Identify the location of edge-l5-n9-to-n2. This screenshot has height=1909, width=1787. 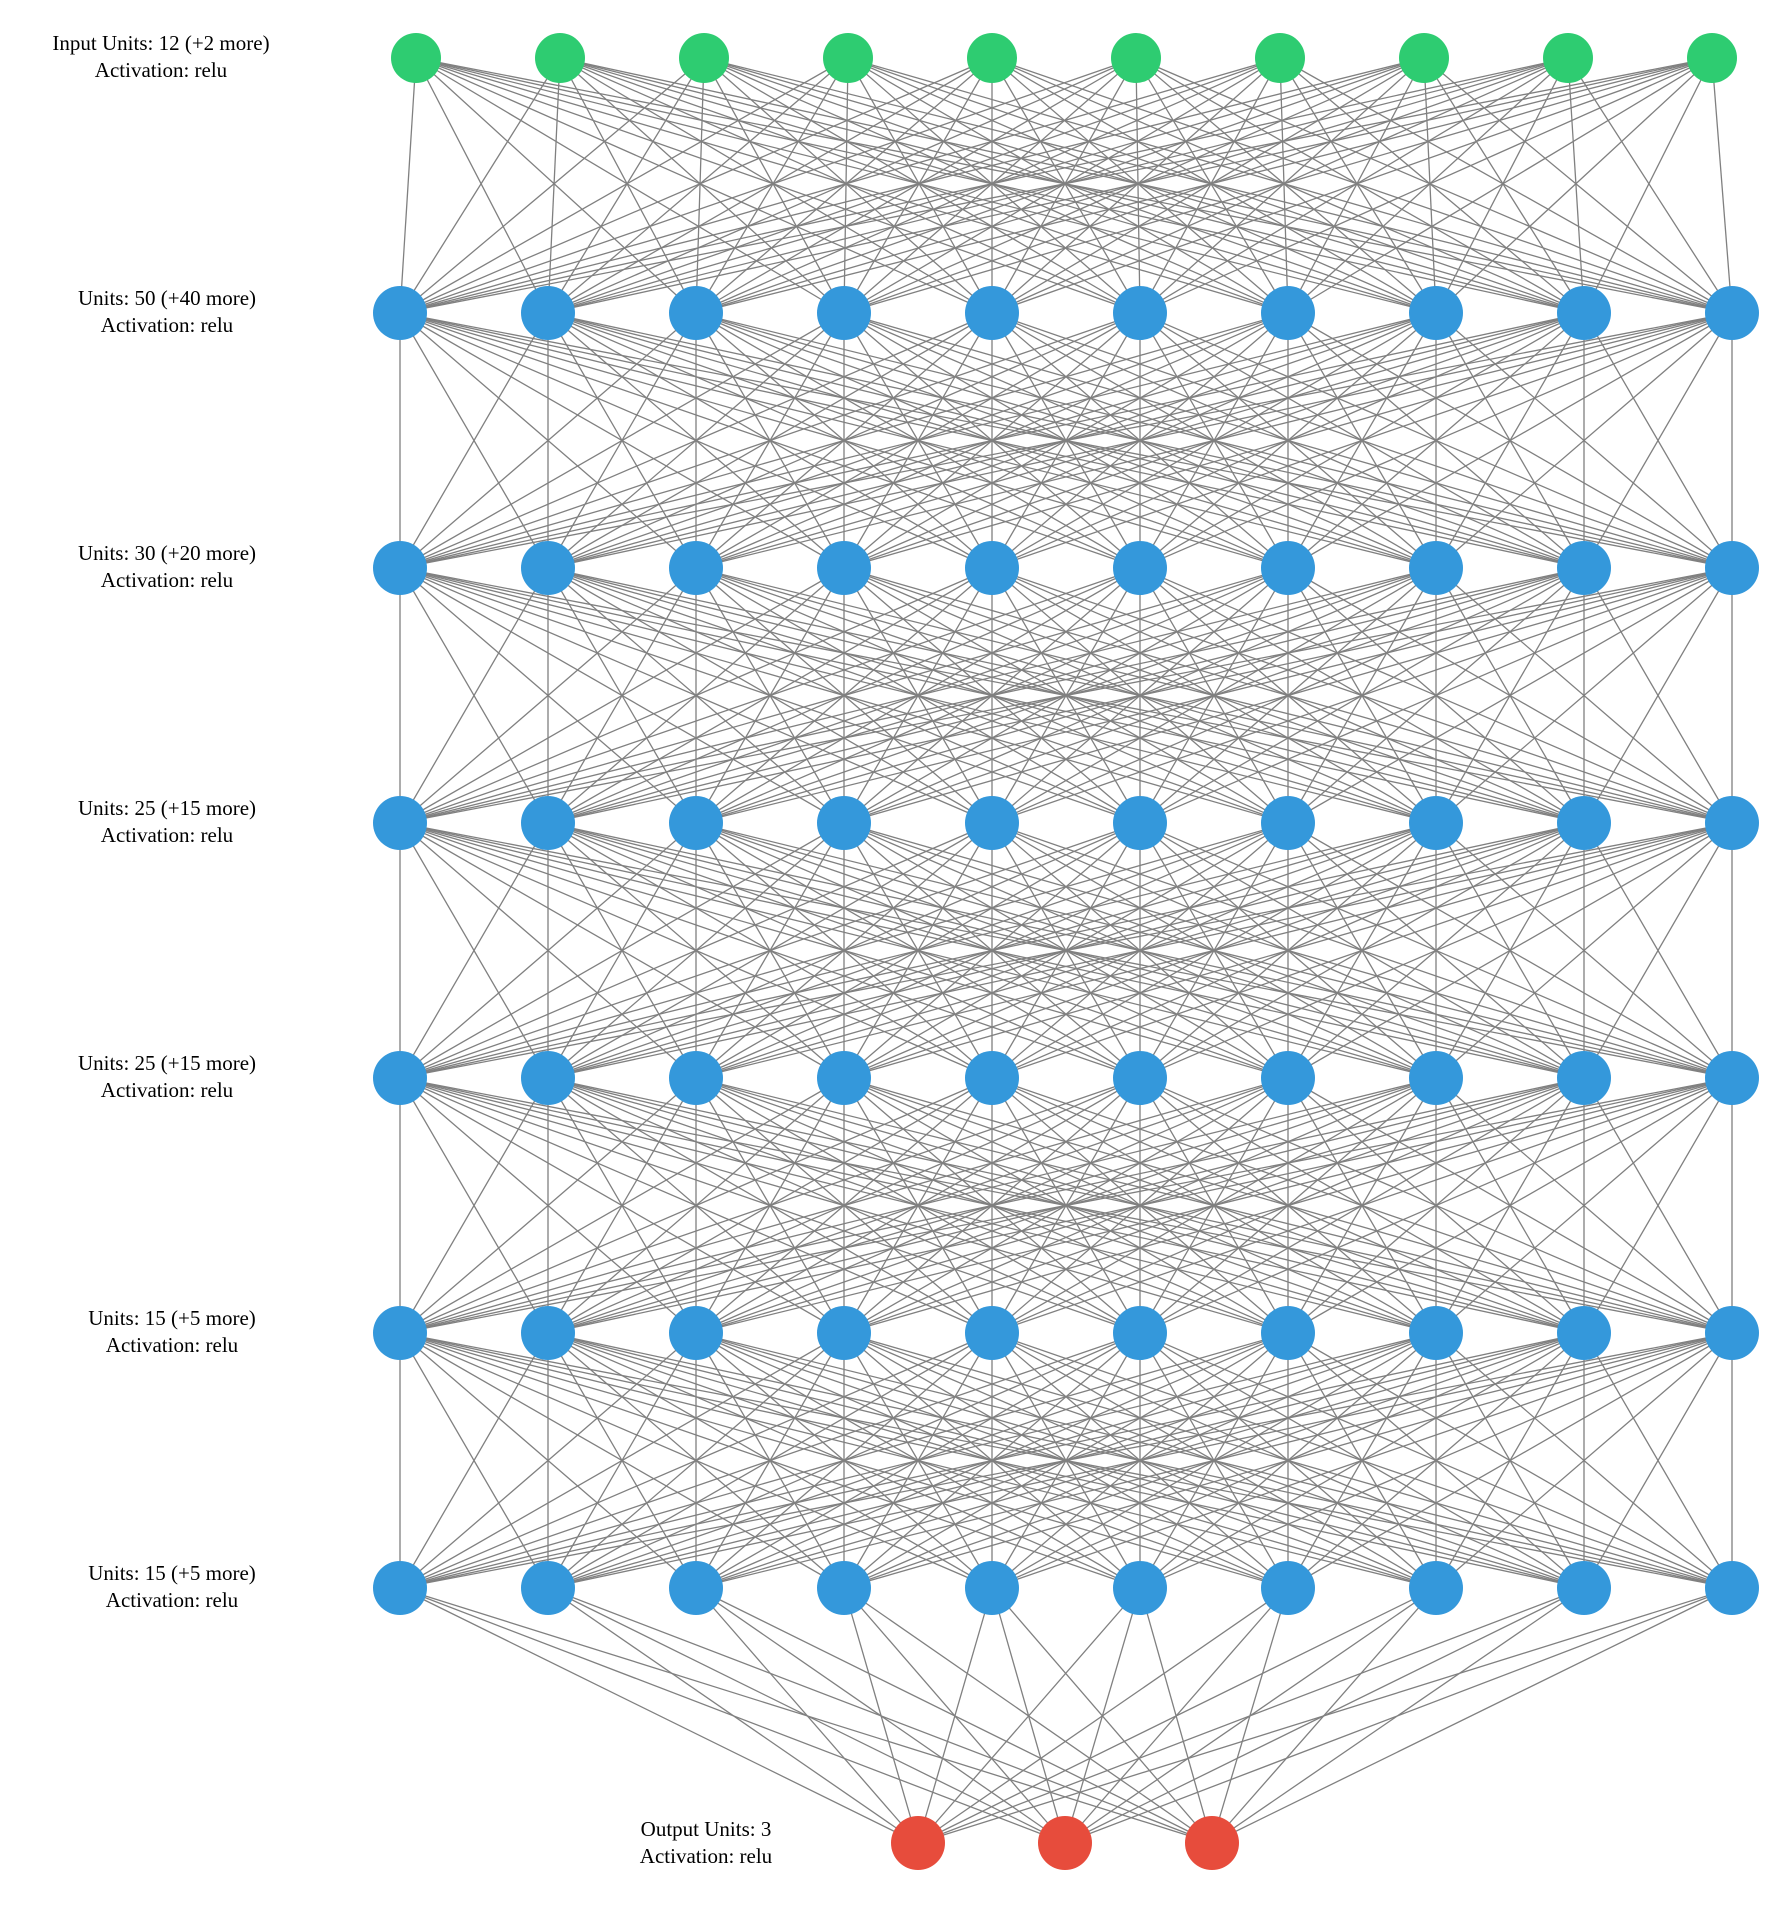
(1214, 1460).